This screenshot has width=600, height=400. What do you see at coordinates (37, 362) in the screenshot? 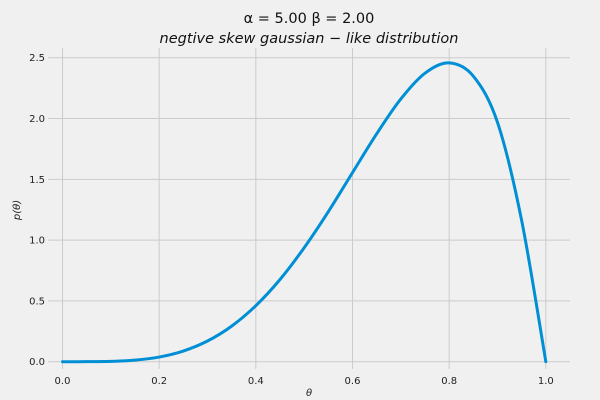
I see `y-tick-label: 0.0` at bounding box center [37, 362].